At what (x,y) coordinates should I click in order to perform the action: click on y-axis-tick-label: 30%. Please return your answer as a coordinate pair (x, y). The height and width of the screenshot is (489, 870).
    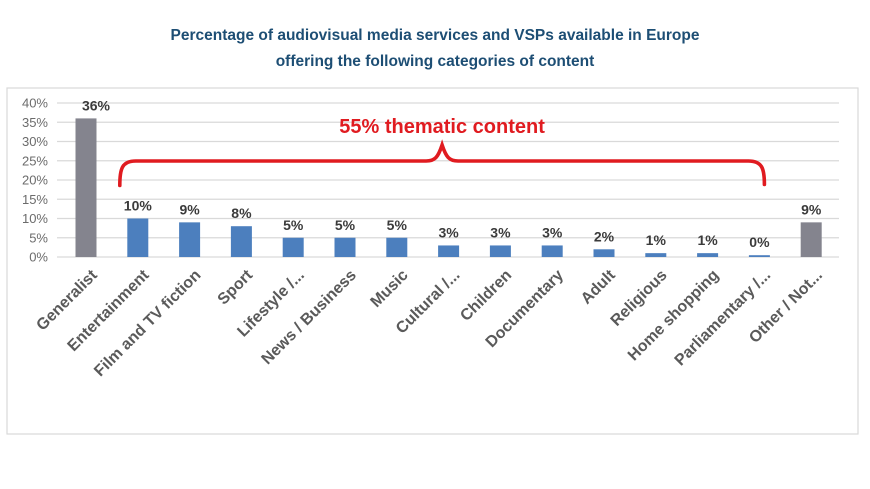
    Looking at the image, I should click on (35, 141).